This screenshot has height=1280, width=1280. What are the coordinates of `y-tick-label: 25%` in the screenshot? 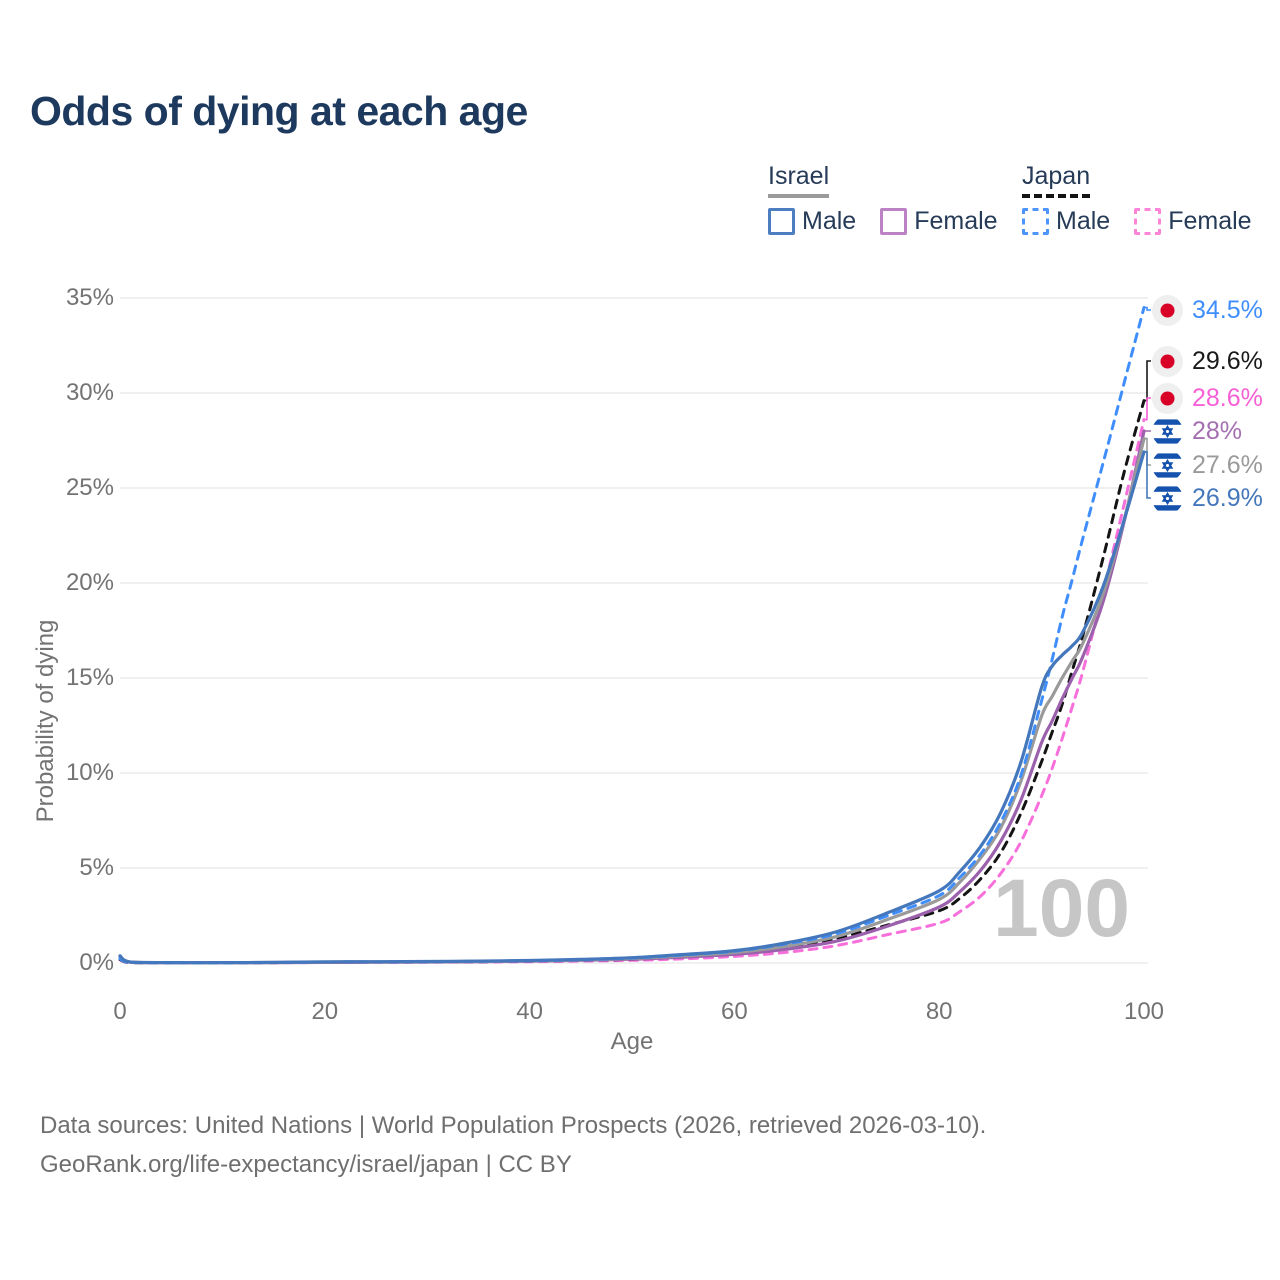 It's located at (89, 487).